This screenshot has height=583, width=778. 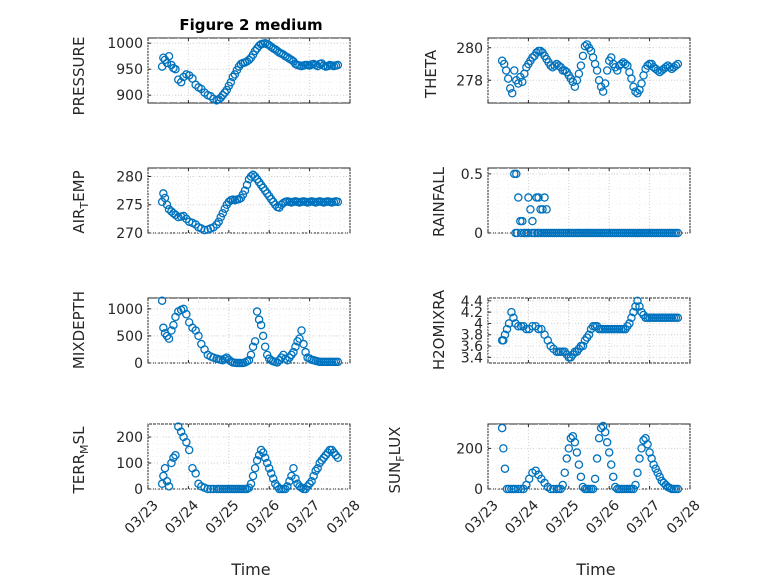 What do you see at coordinates (80, 460) in the screenshot?
I see `y-axis-label: TERRMSL` at bounding box center [80, 460].